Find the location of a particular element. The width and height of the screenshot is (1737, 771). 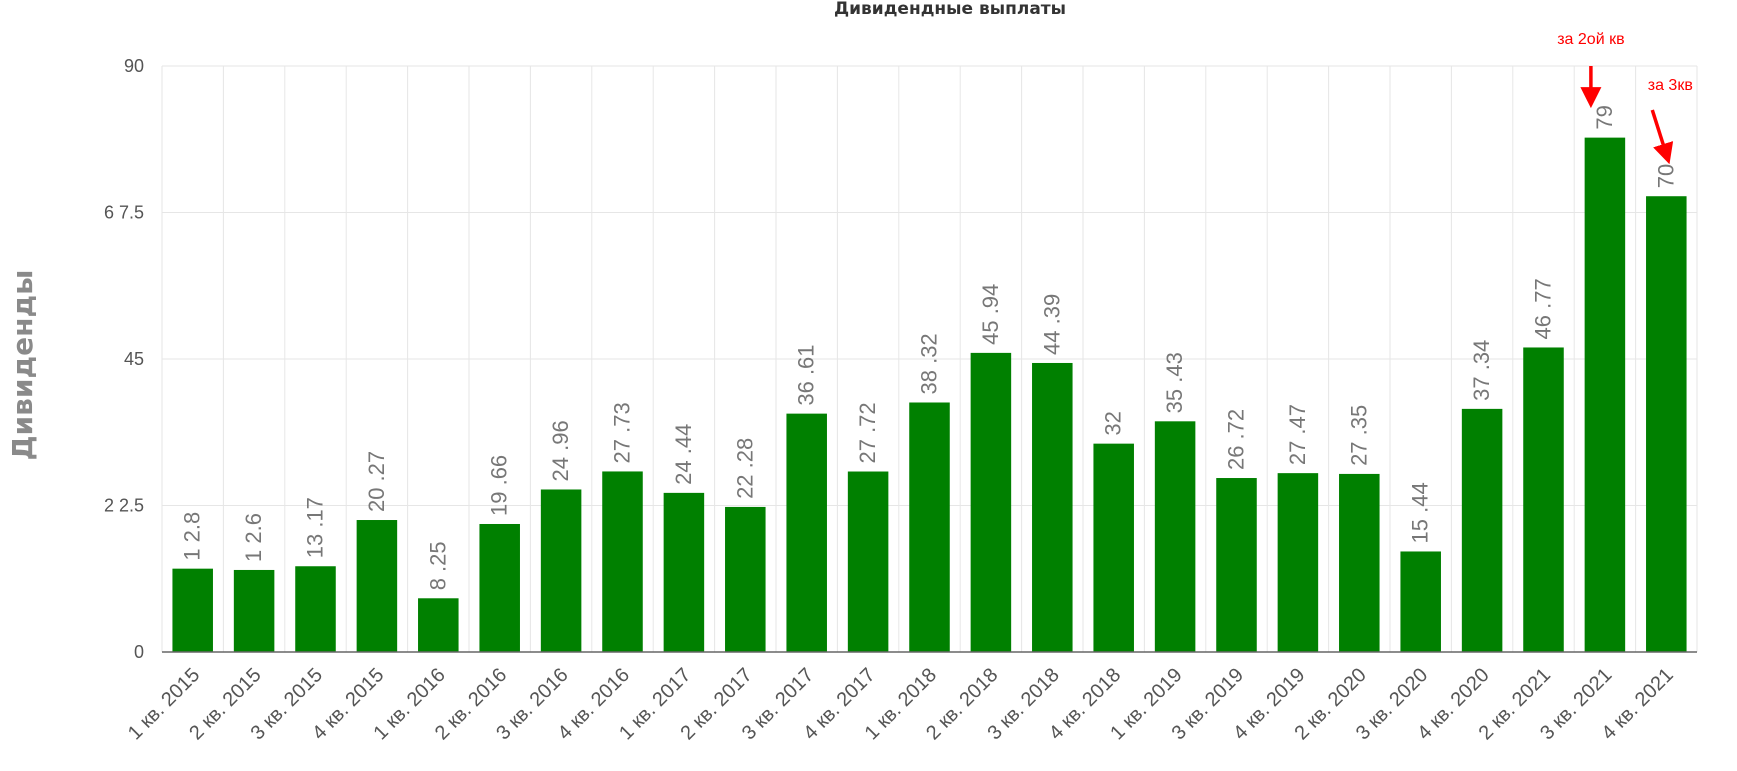

data-label: 27 .35 is located at coordinates (1358, 435).